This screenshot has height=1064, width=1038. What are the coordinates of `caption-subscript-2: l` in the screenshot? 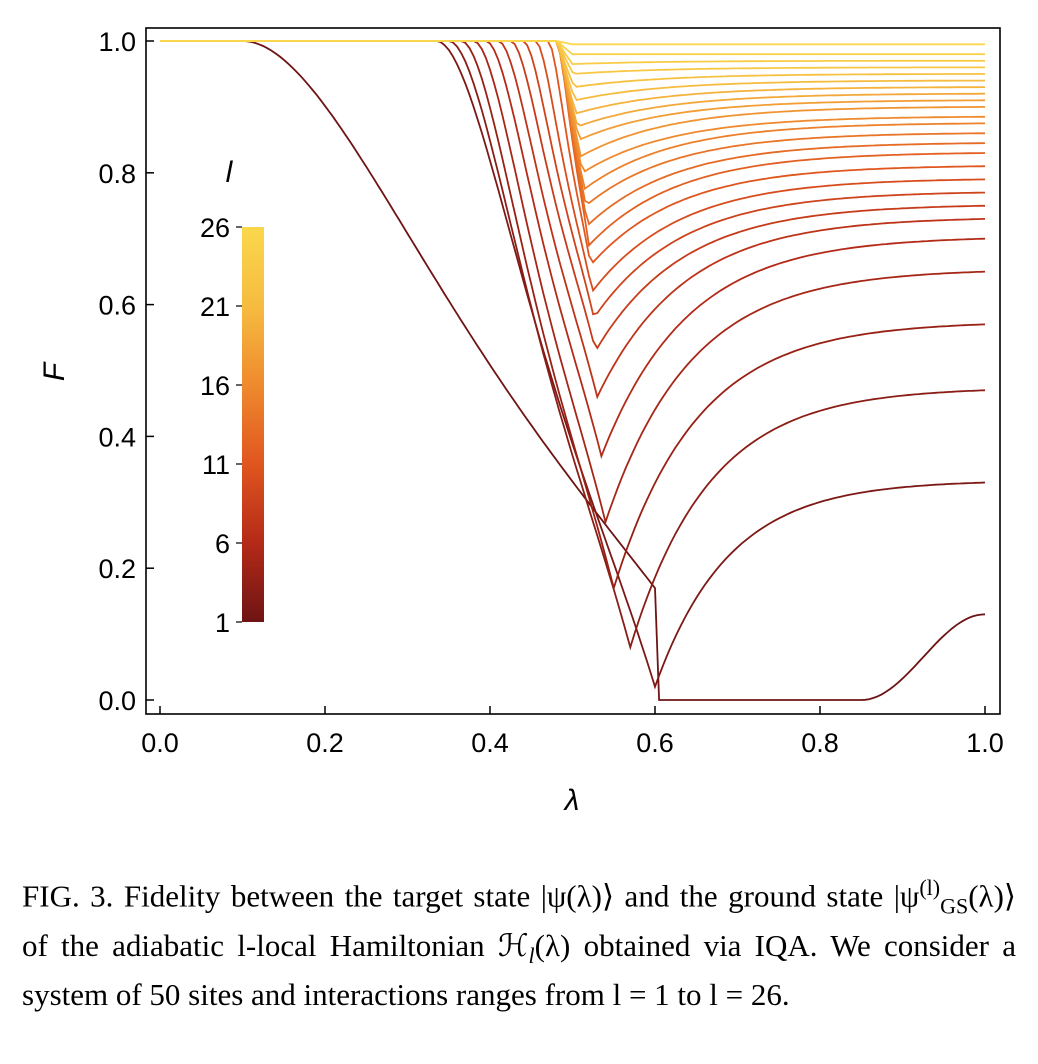 It's located at (531, 955).